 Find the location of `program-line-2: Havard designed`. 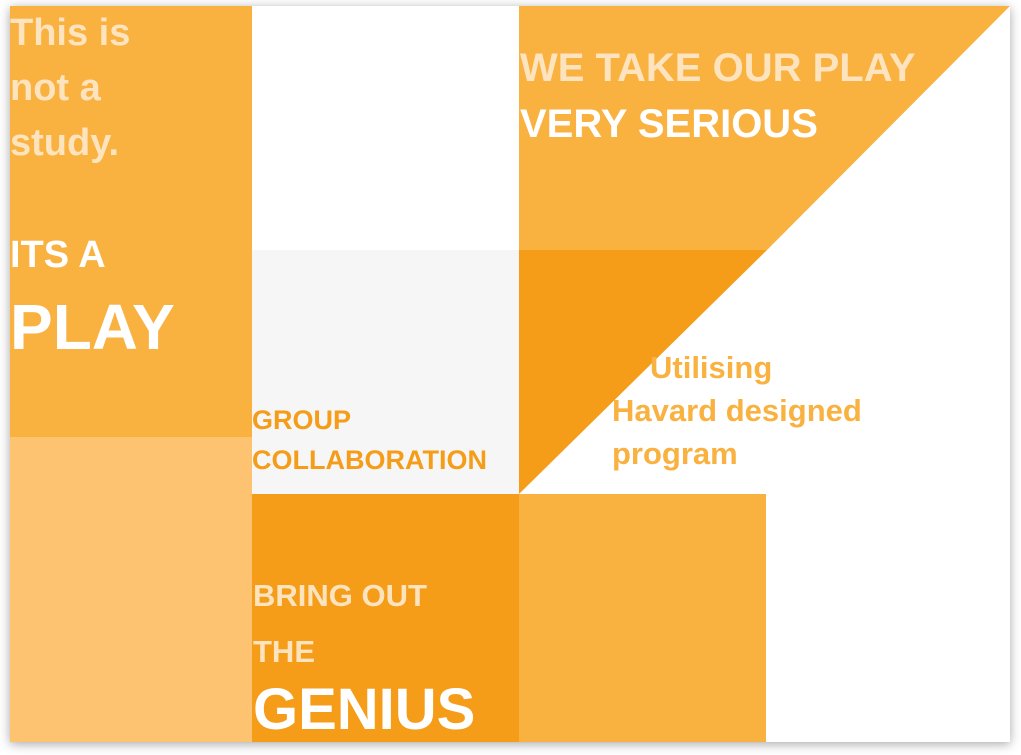

program-line-2: Havard designed is located at coordinates (737, 410).